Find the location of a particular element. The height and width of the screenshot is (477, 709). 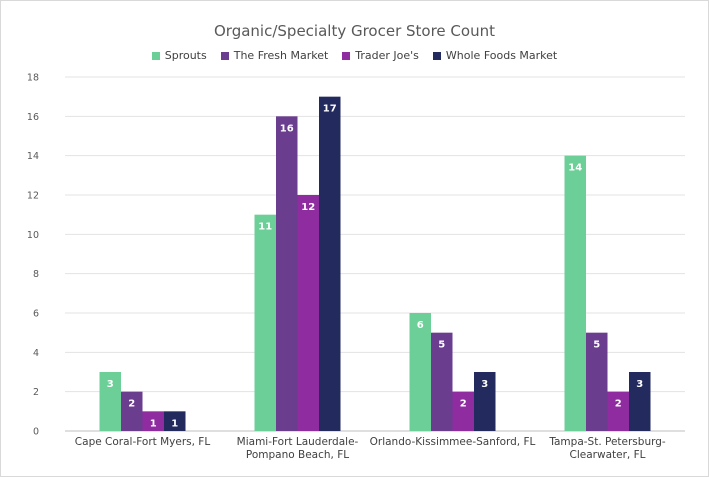

legend-item-fresh-market: The Fresh Market is located at coordinates (274, 55).